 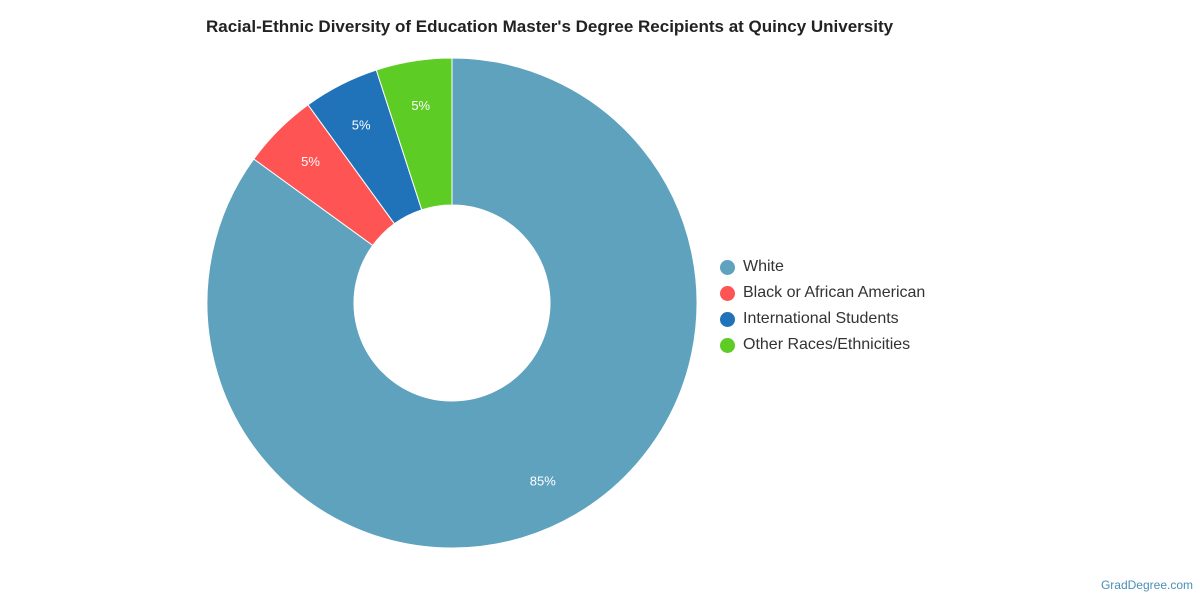 What do you see at coordinates (543, 481) in the screenshot?
I see `slice-value-label: 85%` at bounding box center [543, 481].